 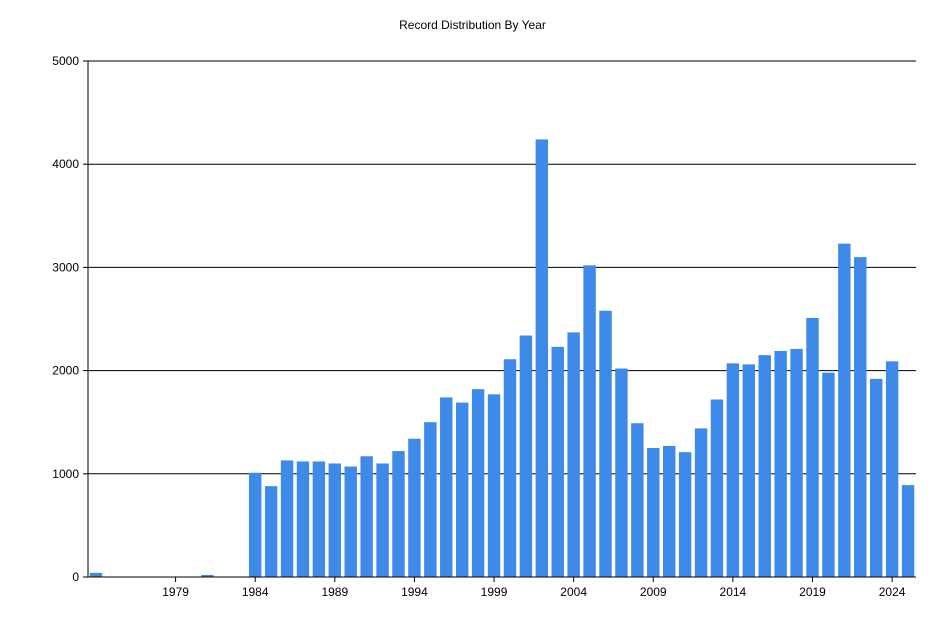 What do you see at coordinates (860, 417) in the screenshot?
I see `bar-2022` at bounding box center [860, 417].